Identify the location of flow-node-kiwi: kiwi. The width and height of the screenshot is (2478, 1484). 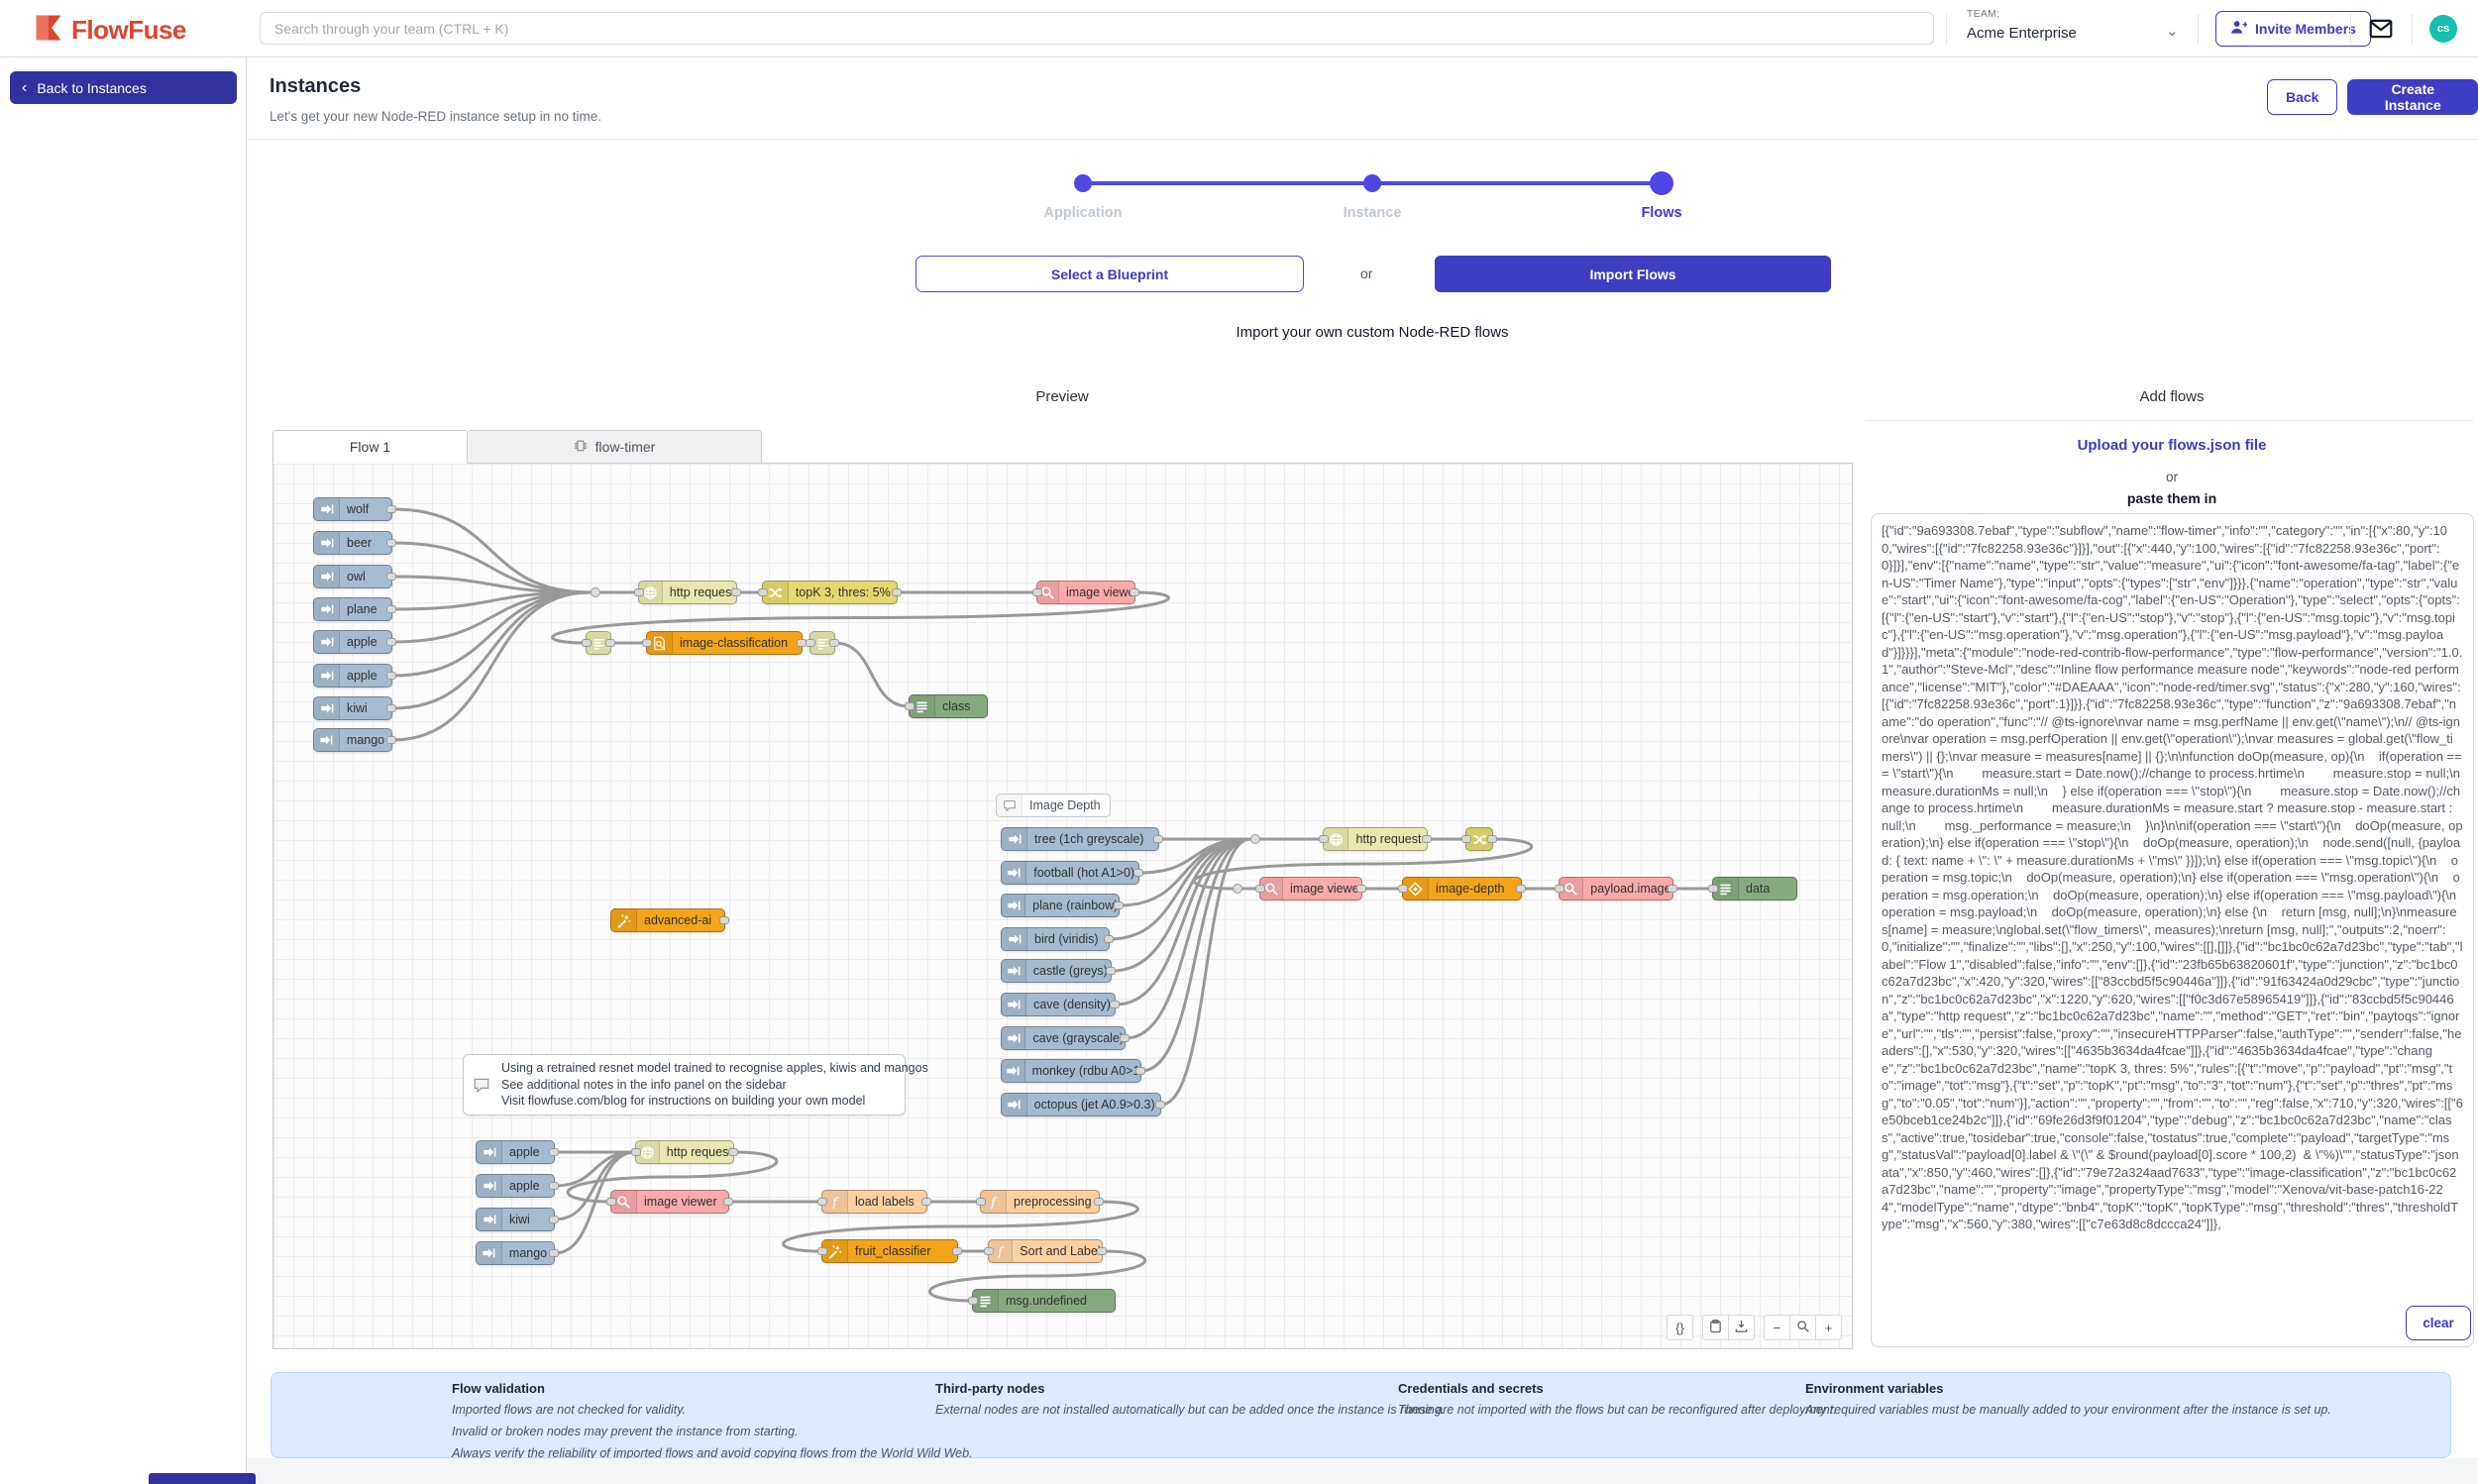
(517, 1219).